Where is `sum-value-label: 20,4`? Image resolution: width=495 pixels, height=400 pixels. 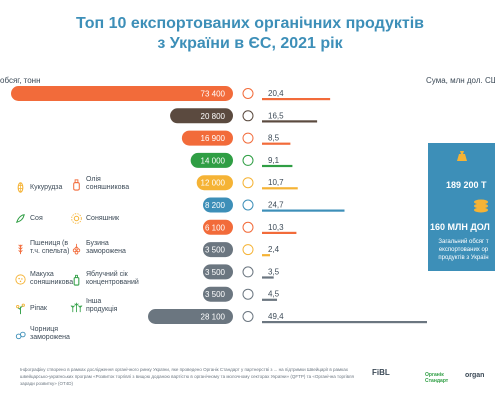 sum-value-label: 20,4 is located at coordinates (276, 93).